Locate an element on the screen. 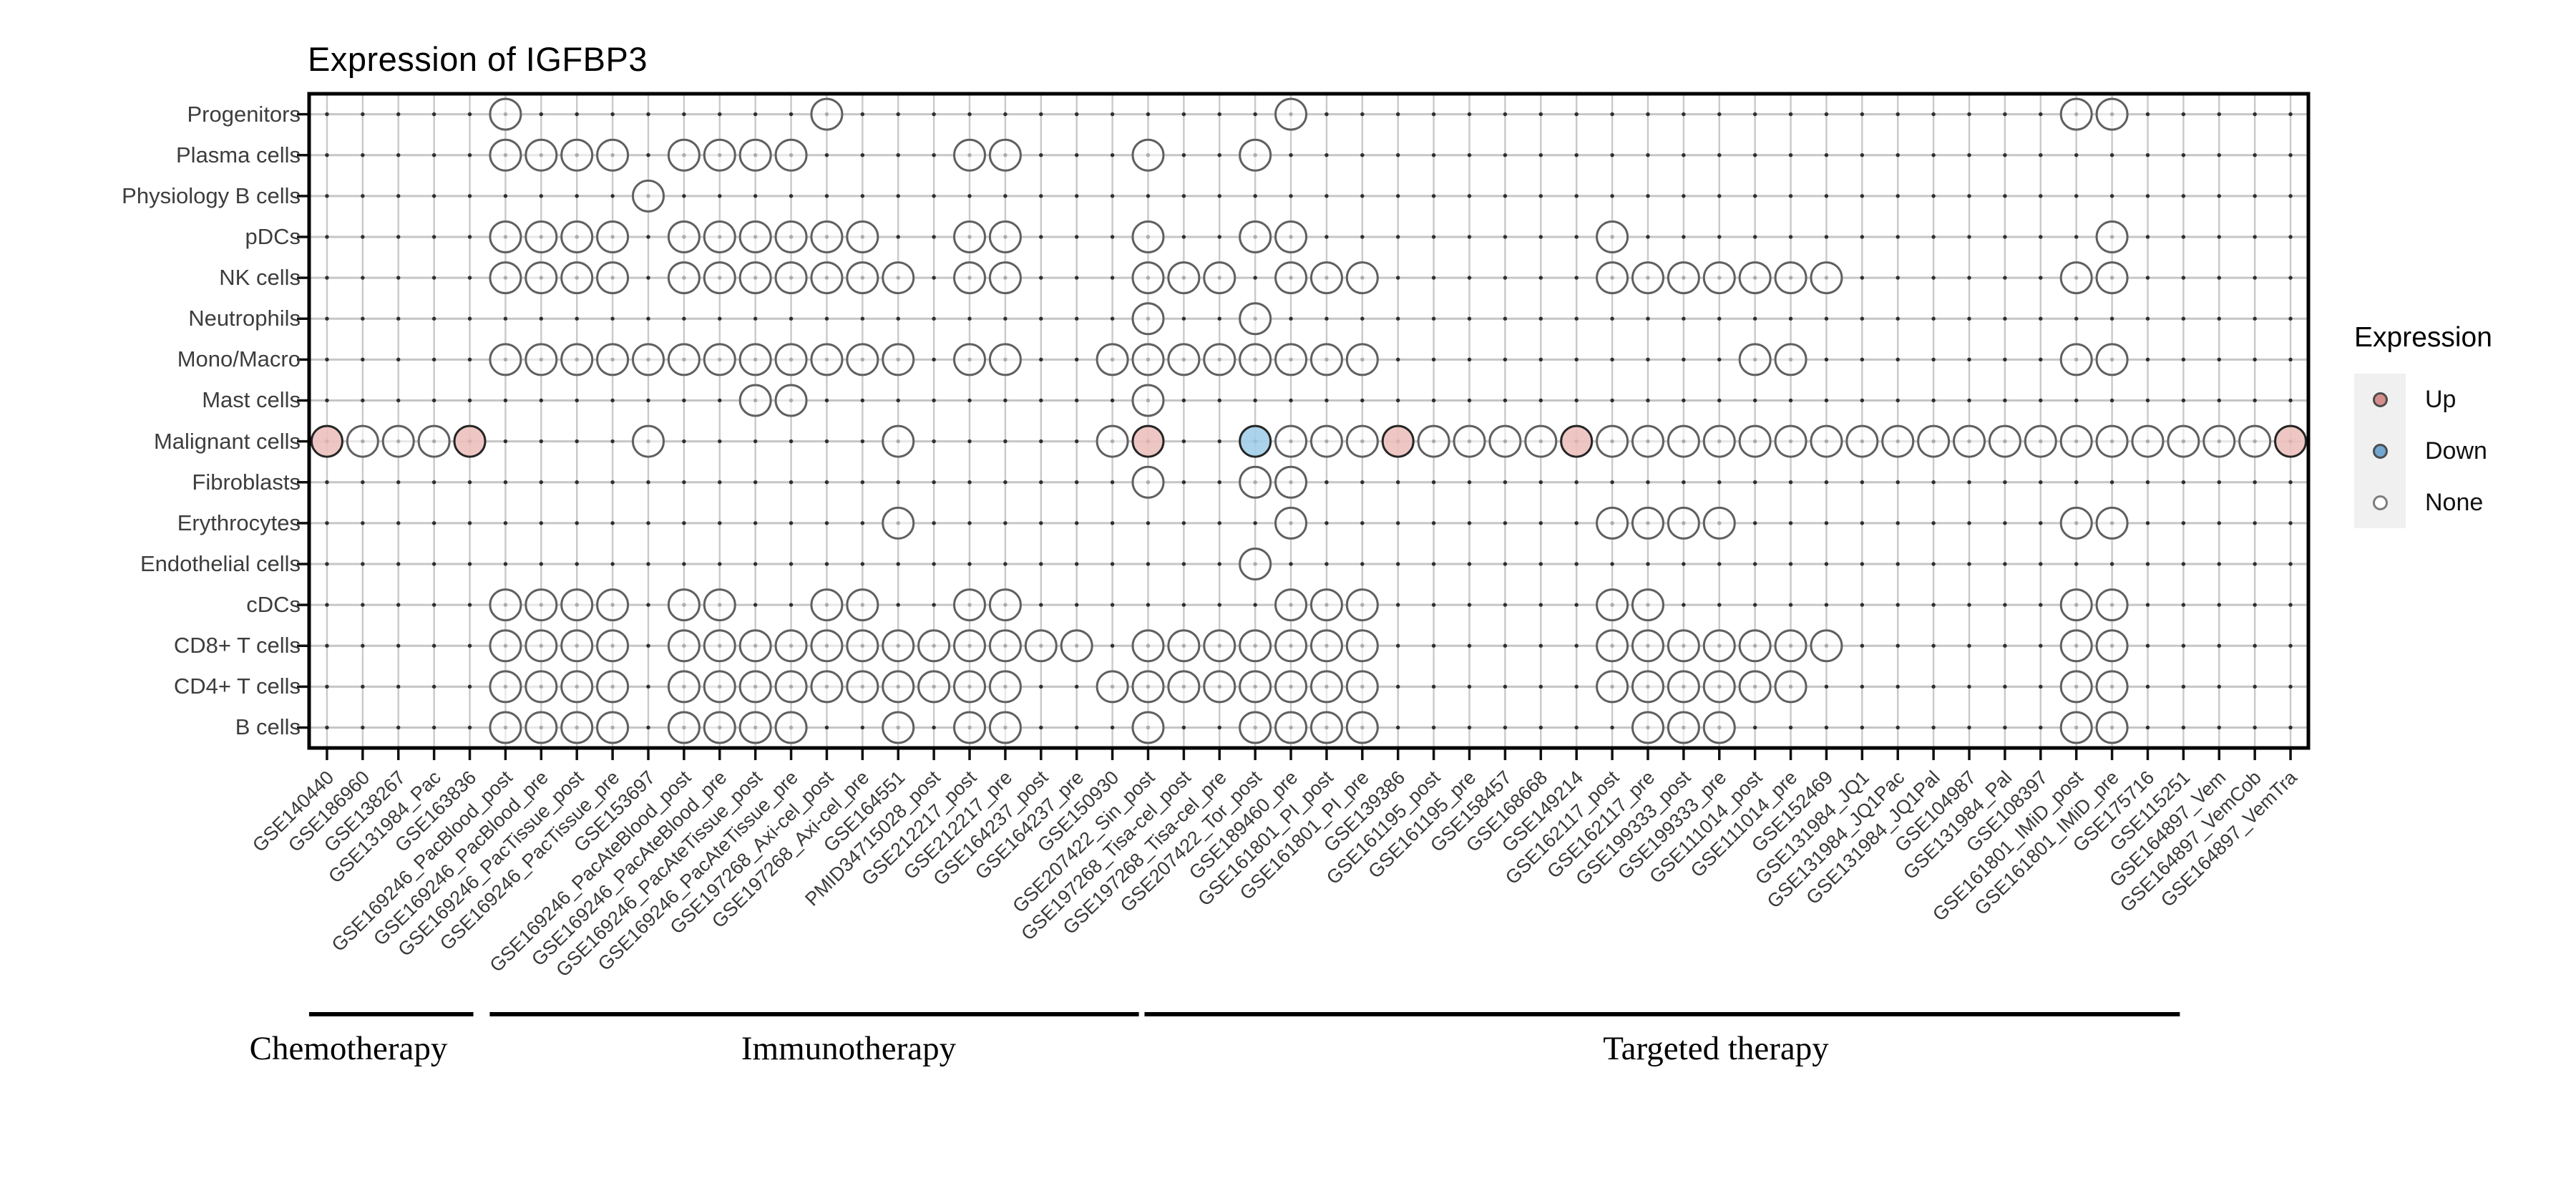 The width and height of the screenshot is (2576, 1181). y-axis-label: NK cells is located at coordinates (260, 278).